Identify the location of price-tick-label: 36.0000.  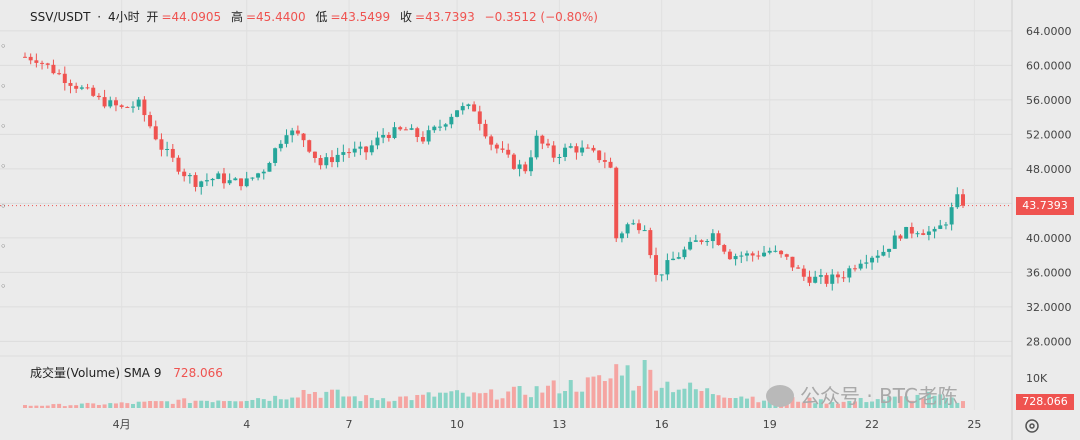
(1049, 272).